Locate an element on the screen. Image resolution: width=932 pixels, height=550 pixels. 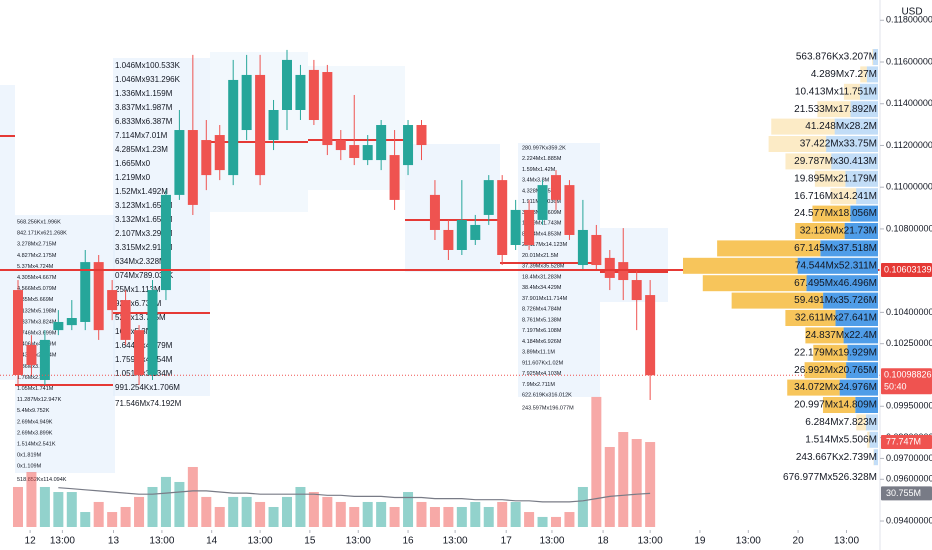
x-tick-label: 17 is located at coordinates (507, 541).